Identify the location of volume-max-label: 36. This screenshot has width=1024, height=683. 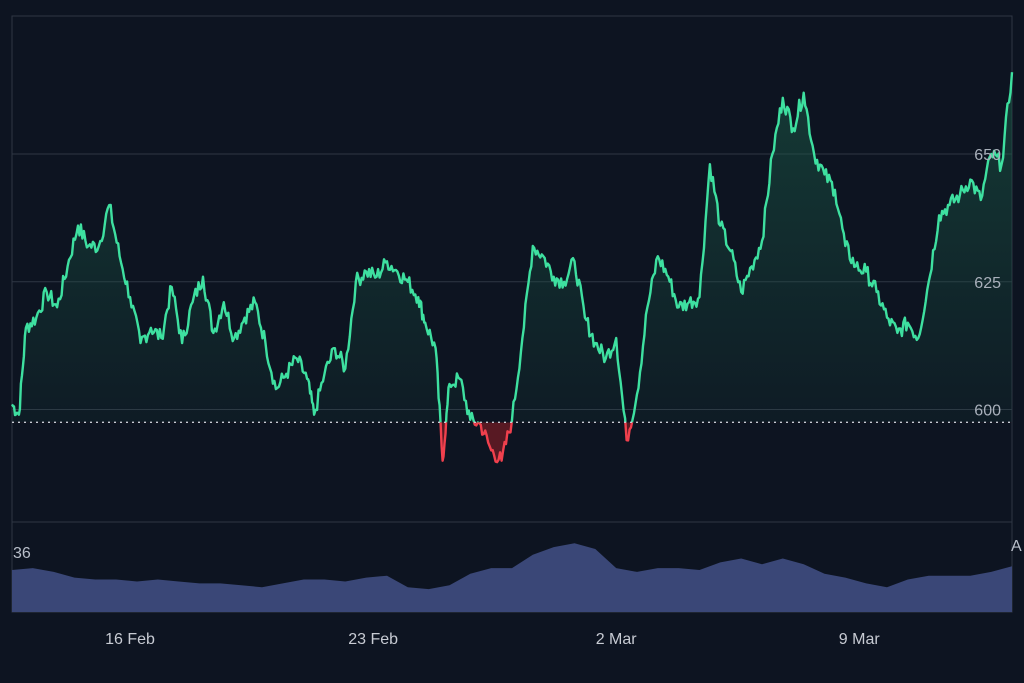
(22, 553).